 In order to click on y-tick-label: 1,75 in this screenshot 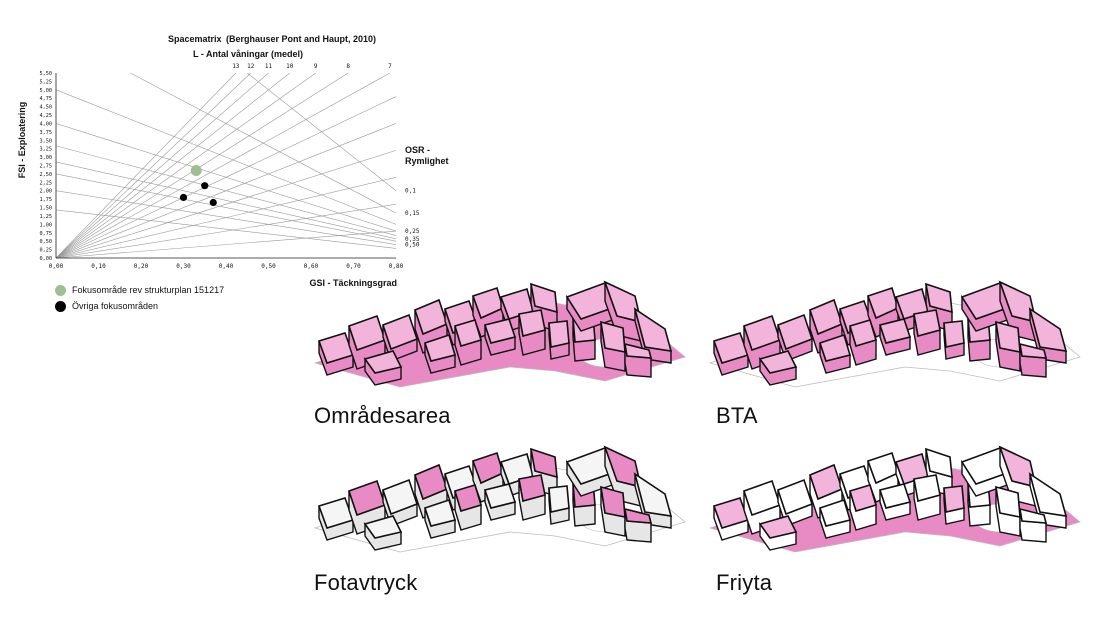, I will do `click(46, 200)`.